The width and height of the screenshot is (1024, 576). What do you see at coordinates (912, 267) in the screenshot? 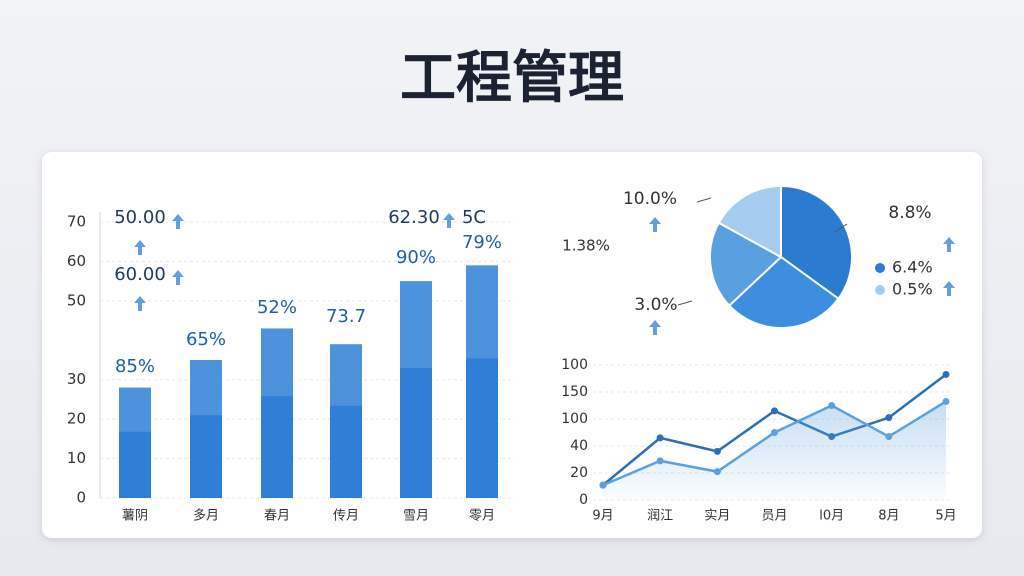
I see `legend-label: 6.4%` at bounding box center [912, 267].